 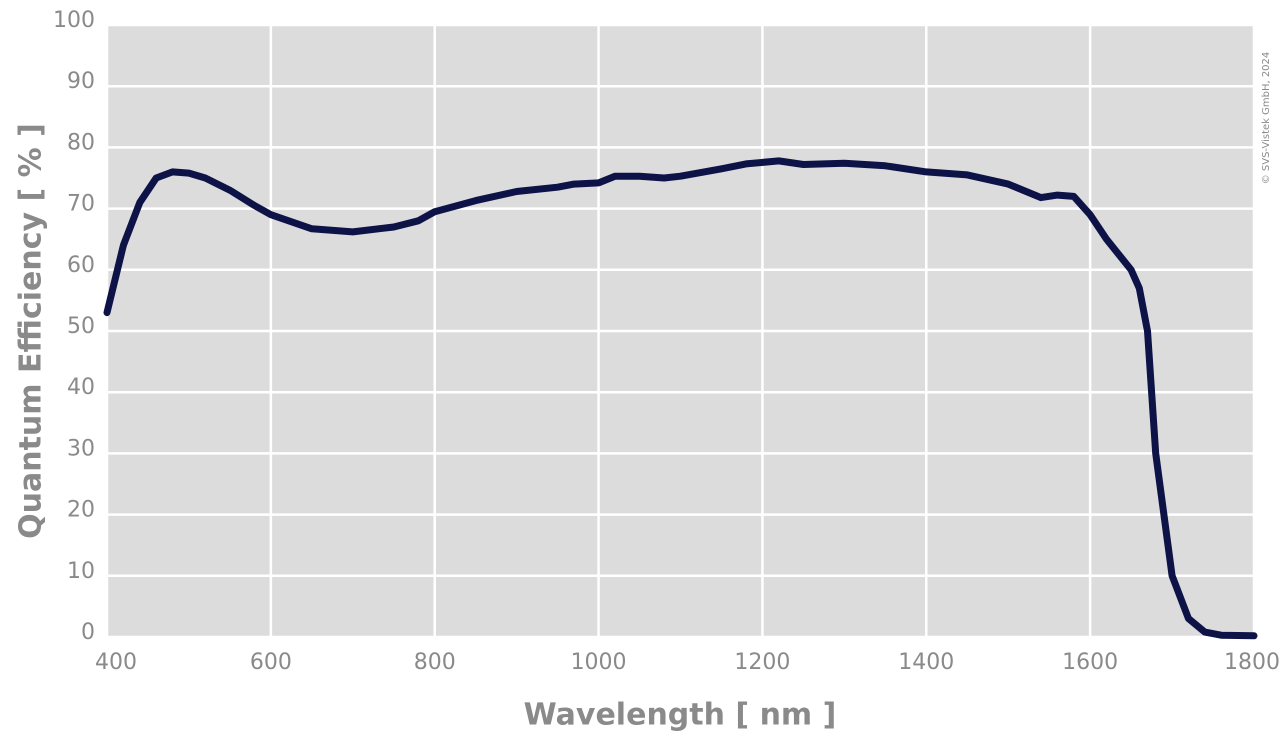 I want to click on y-tick-label: 30, so click(x=81, y=448).